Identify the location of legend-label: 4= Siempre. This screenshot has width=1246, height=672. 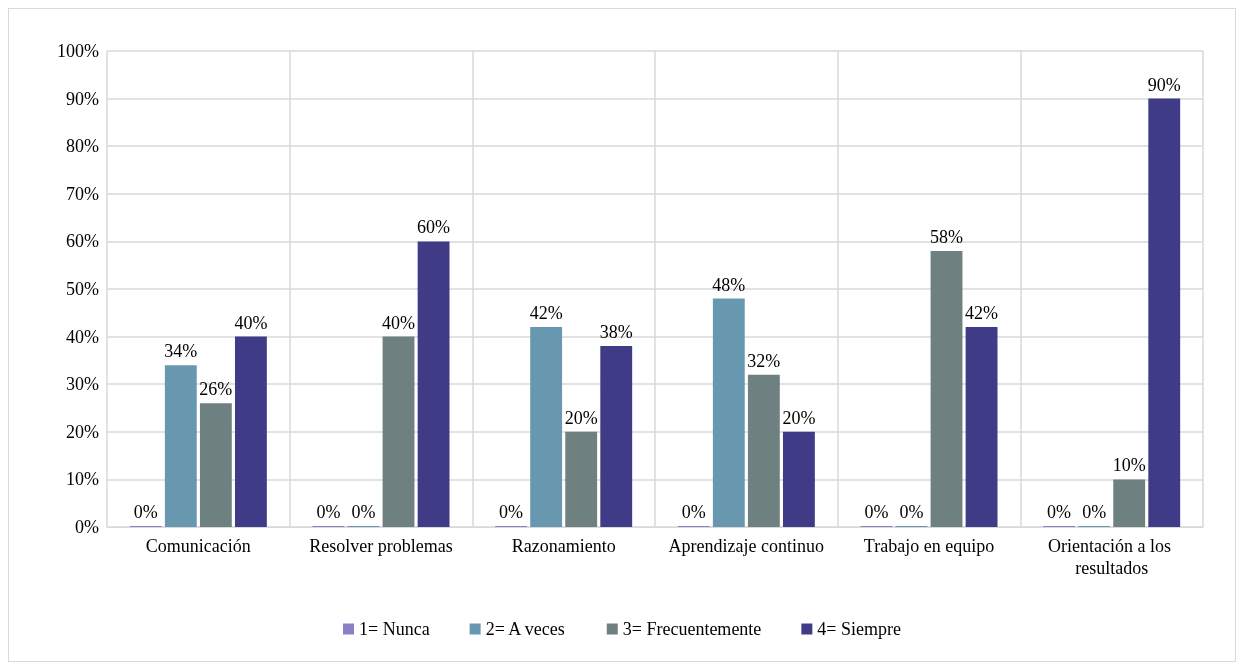
(859, 629).